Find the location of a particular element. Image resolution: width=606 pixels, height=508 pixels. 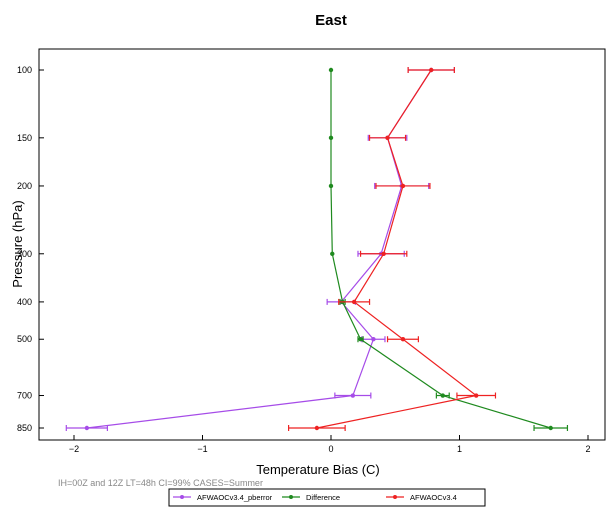

y-tick-label-700: 700 is located at coordinates (24, 396).